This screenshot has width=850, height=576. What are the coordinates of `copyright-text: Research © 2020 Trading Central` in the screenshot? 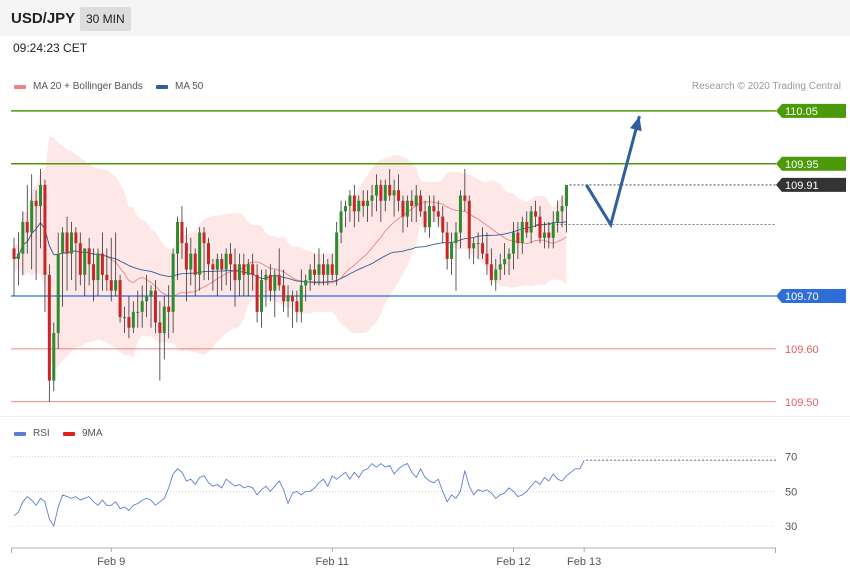 It's located at (766, 86).